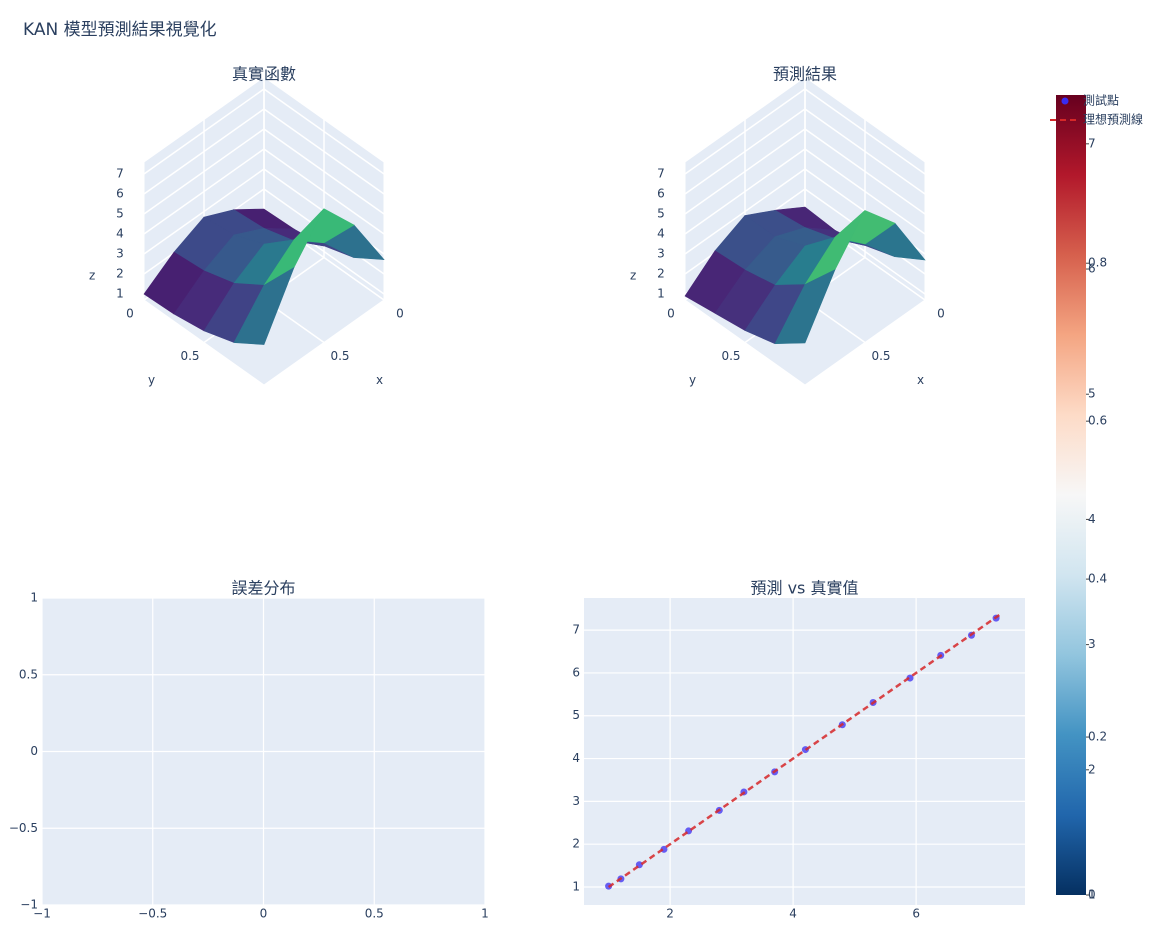 The width and height of the screenshot is (1156, 950). What do you see at coordinates (1092, 143) in the screenshot?
I see `colorbar-tick-label: 7` at bounding box center [1092, 143].